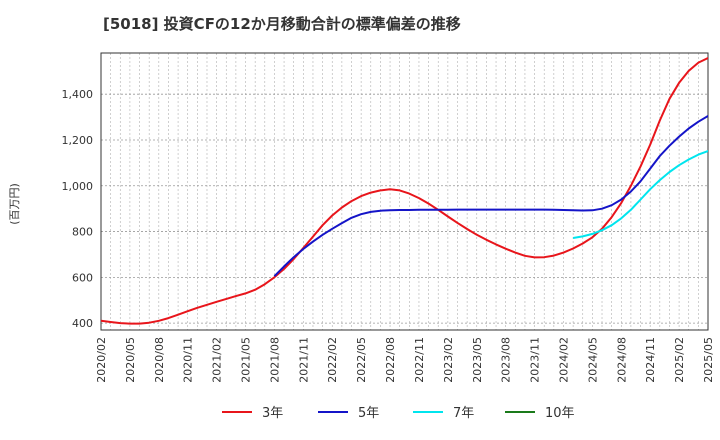  What do you see at coordinates (592, 360) in the screenshot?
I see `x-tick-label: 2024/05` at bounding box center [592, 360].